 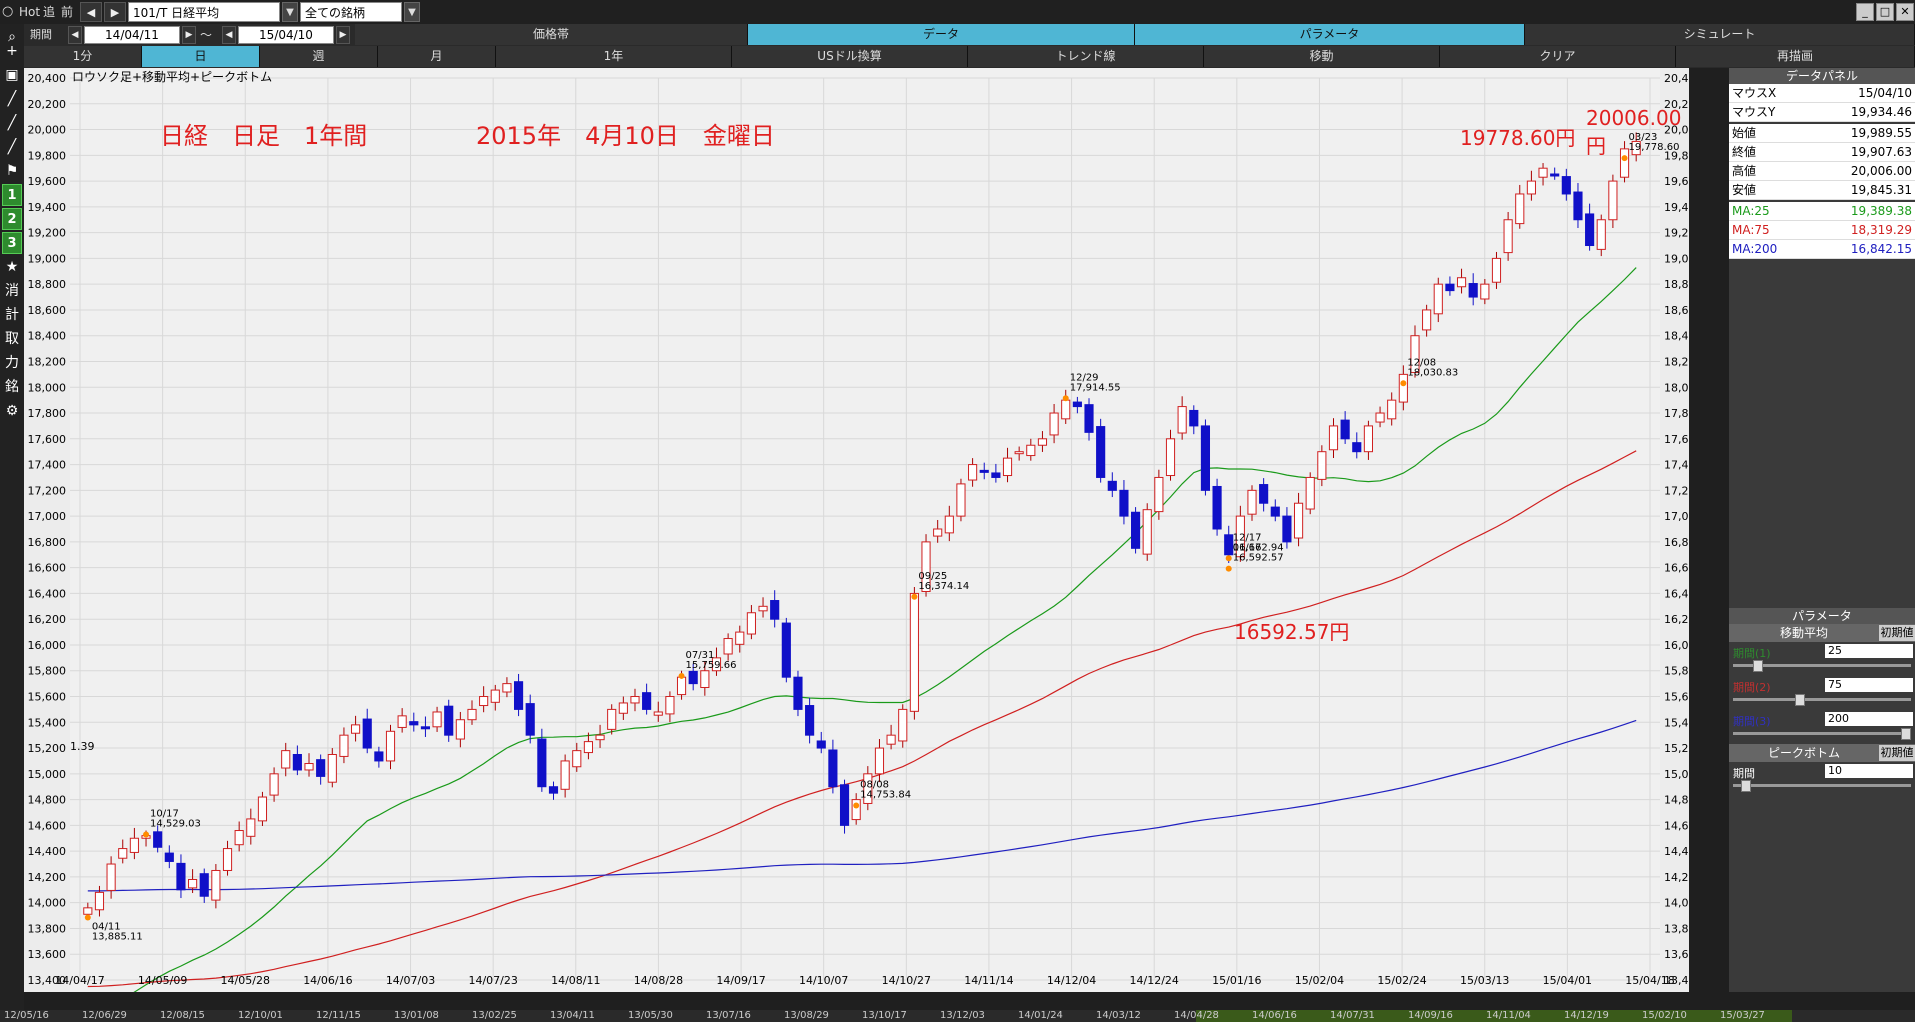 I want to click on peak-slider-handle, so click(x=1746, y=786).